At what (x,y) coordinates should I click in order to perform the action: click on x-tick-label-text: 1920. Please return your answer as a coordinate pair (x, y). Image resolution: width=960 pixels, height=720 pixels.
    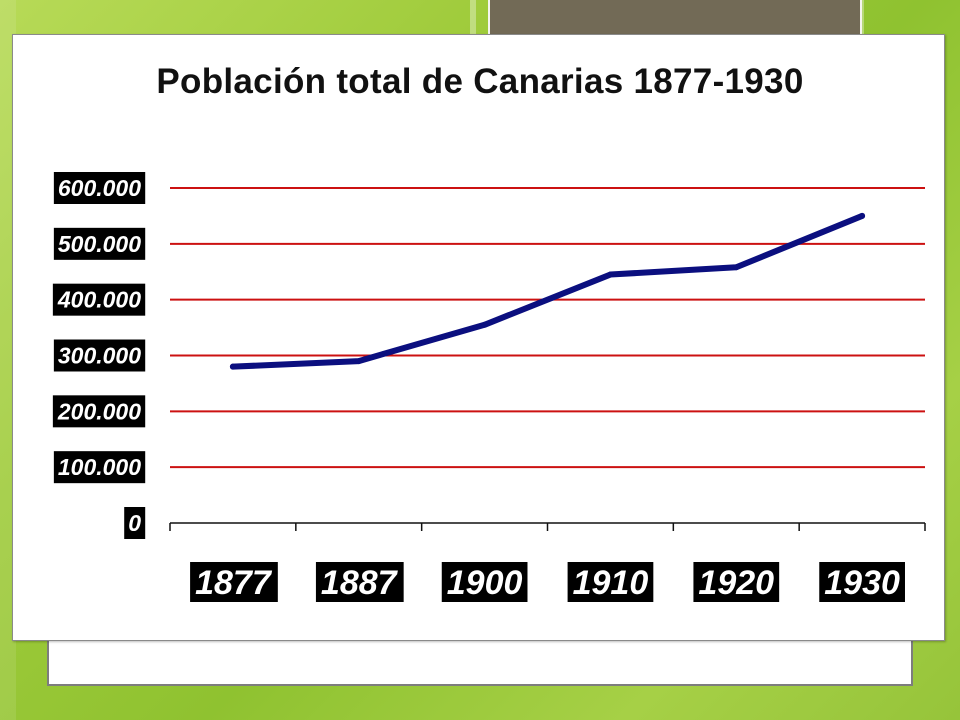
    Looking at the image, I should click on (736, 583).